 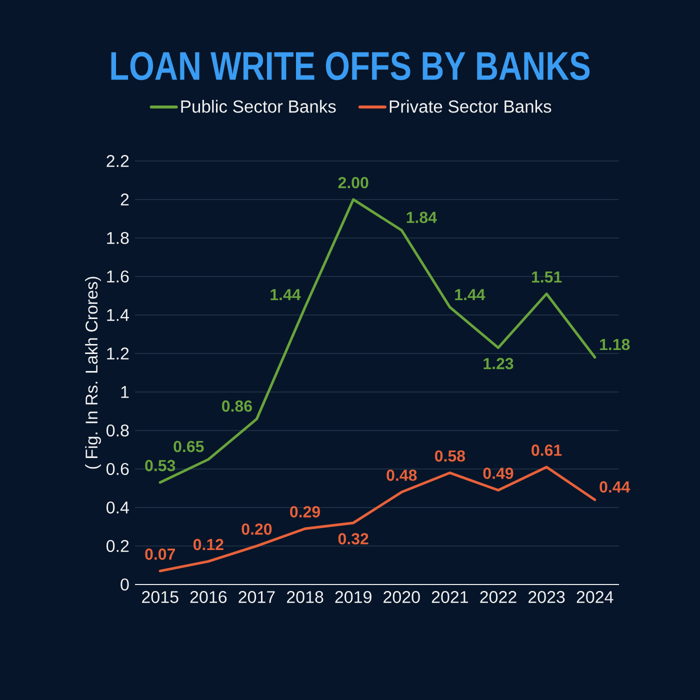 What do you see at coordinates (615, 344) in the screenshot?
I see `data-label: 1.18` at bounding box center [615, 344].